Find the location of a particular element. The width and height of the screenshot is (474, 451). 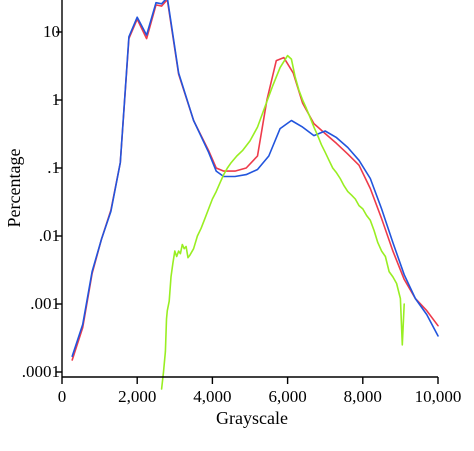

x-tick-label: 0 is located at coordinates (62, 396).